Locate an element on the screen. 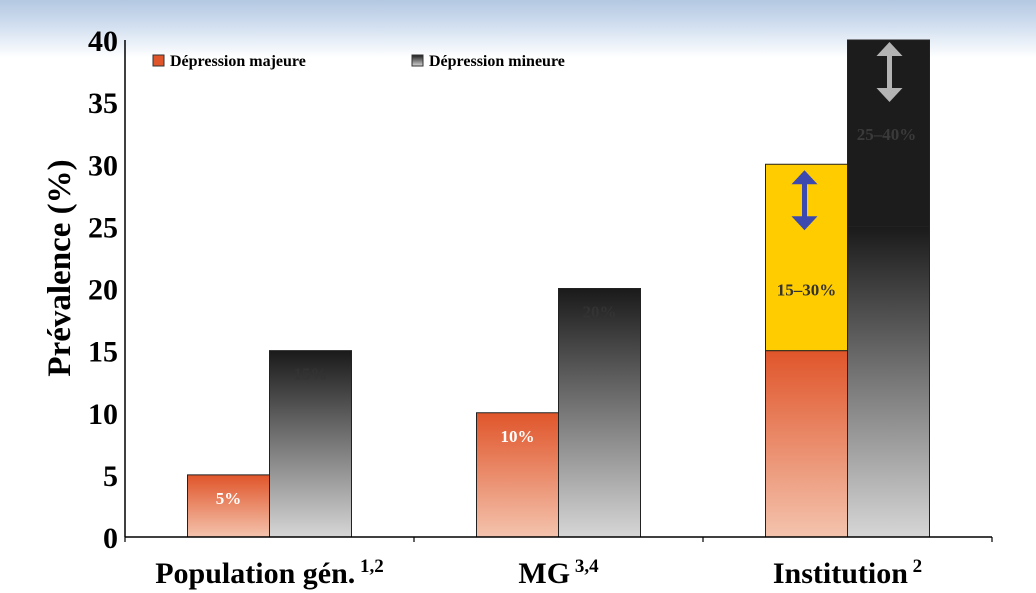 This screenshot has width=1036, height=593. data-label: 20% is located at coordinates (600, 312).